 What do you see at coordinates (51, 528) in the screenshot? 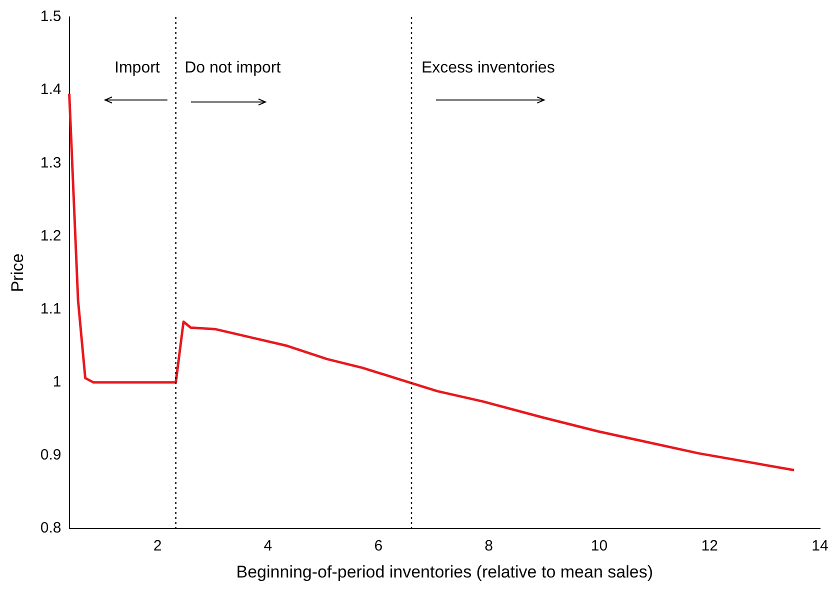
I see `y-tick-label: 0.8` at bounding box center [51, 528].